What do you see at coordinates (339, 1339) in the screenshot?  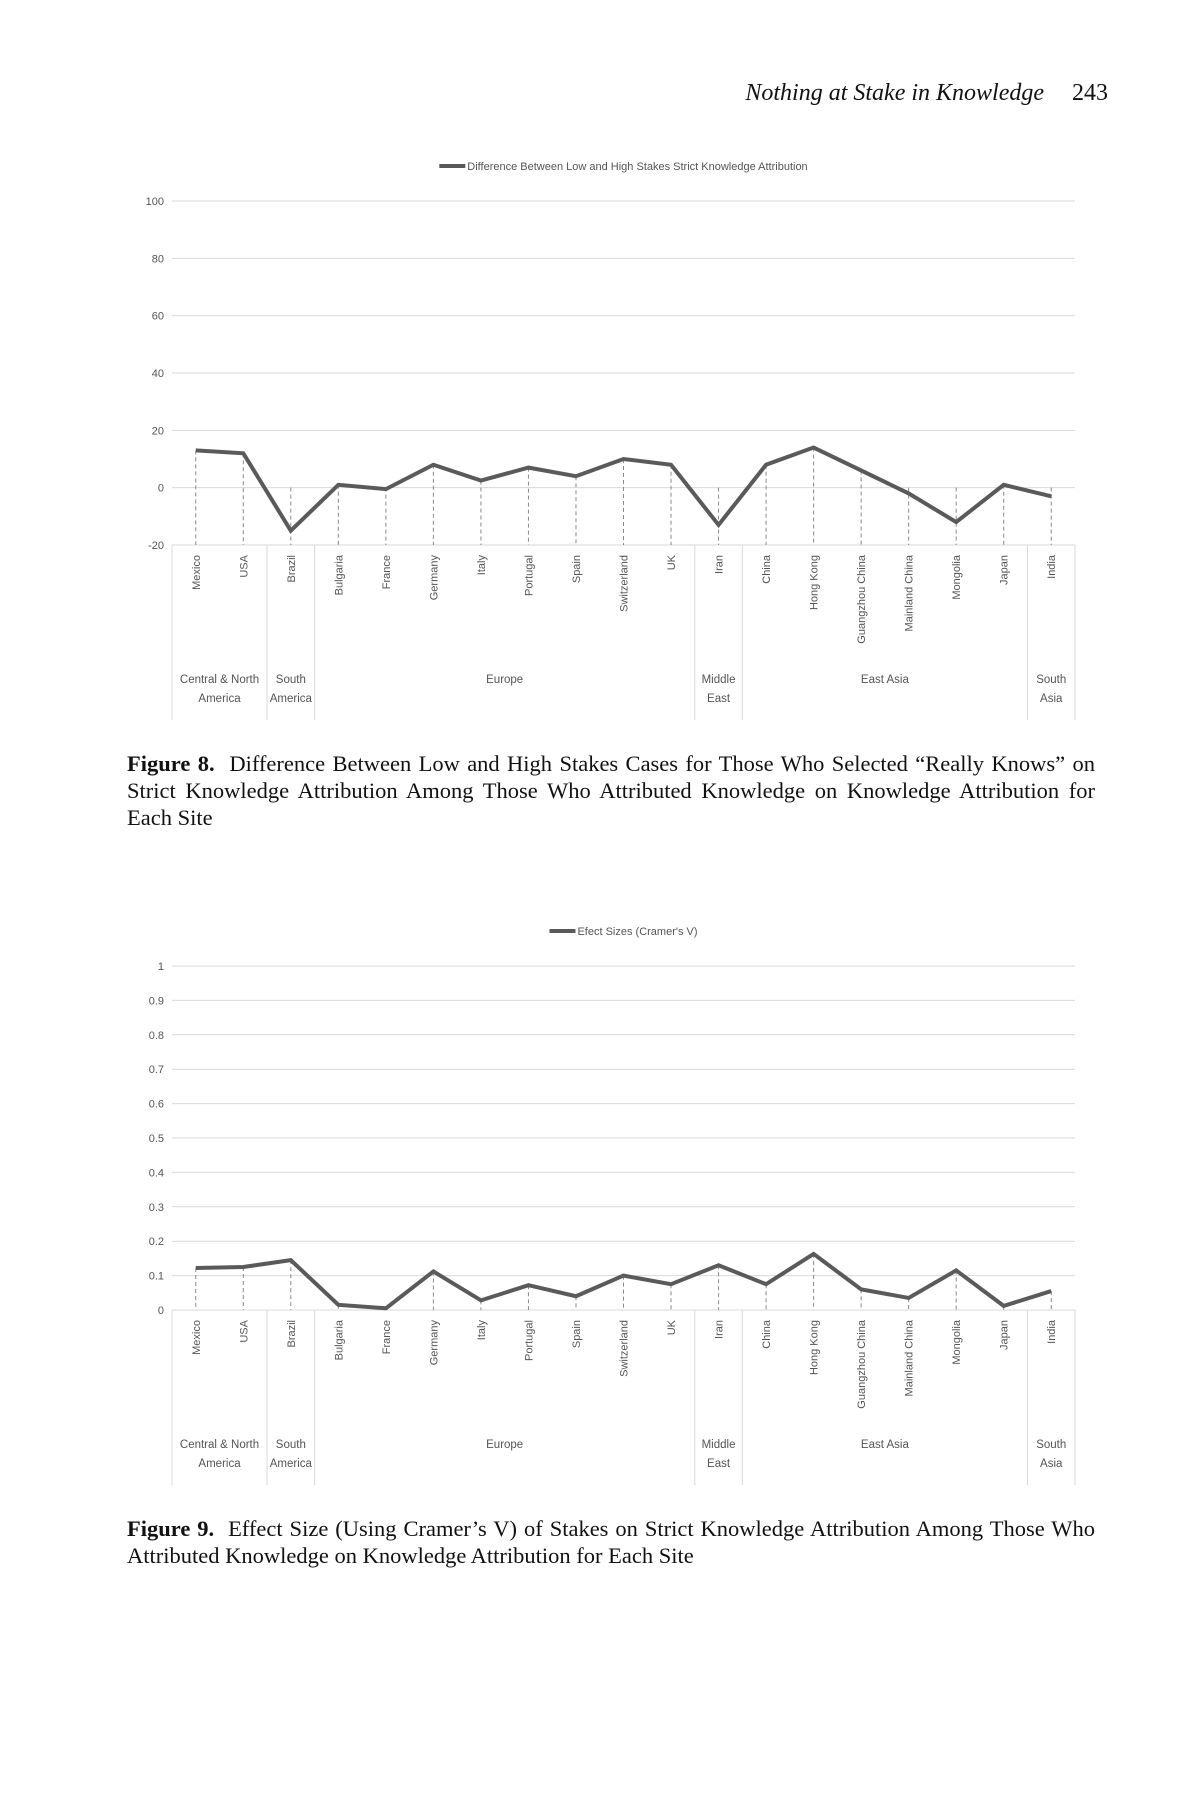 I see `fig9-category-label: Bulgaria` at bounding box center [339, 1339].